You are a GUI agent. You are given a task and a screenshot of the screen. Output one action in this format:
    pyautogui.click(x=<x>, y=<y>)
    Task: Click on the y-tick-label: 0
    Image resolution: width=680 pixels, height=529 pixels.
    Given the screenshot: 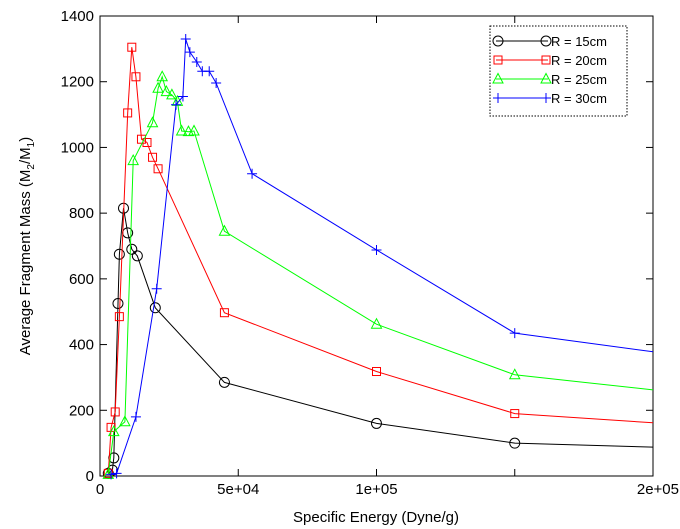 What is the action you would take?
    pyautogui.click(x=90, y=476)
    